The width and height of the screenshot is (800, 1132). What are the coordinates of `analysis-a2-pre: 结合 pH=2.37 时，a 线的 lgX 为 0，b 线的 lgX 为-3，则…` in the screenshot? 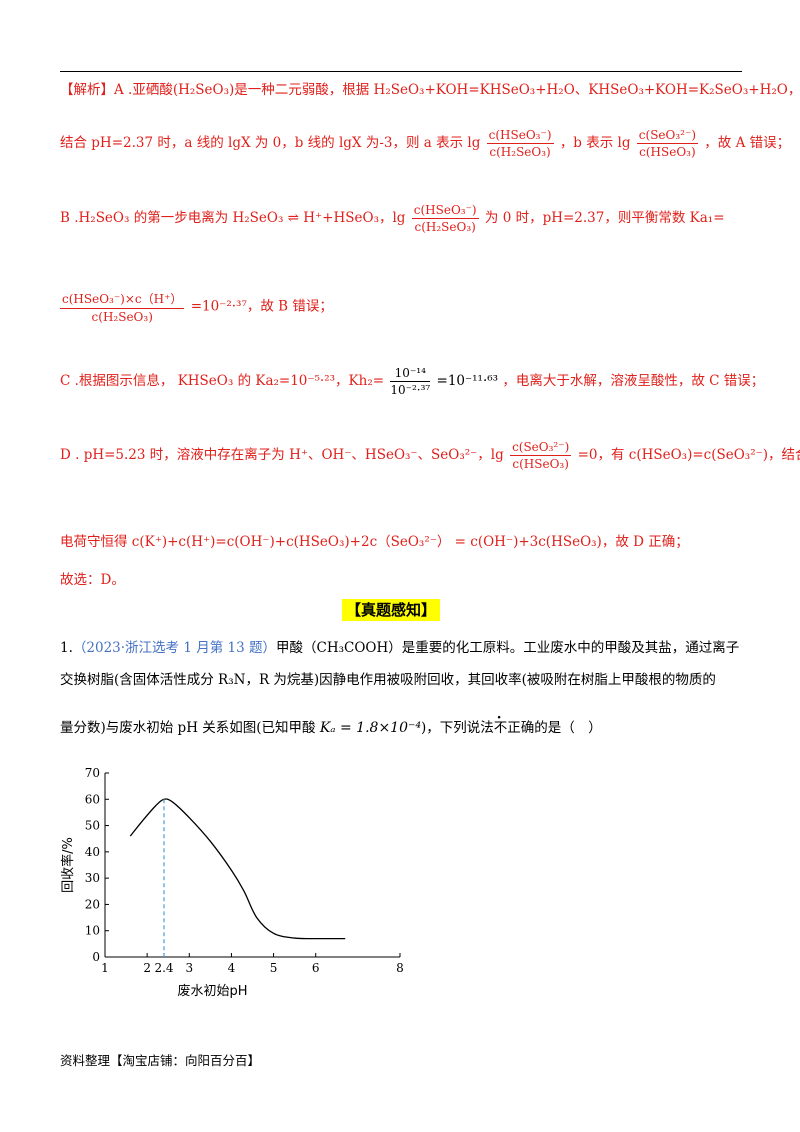 It's located at (270, 143).